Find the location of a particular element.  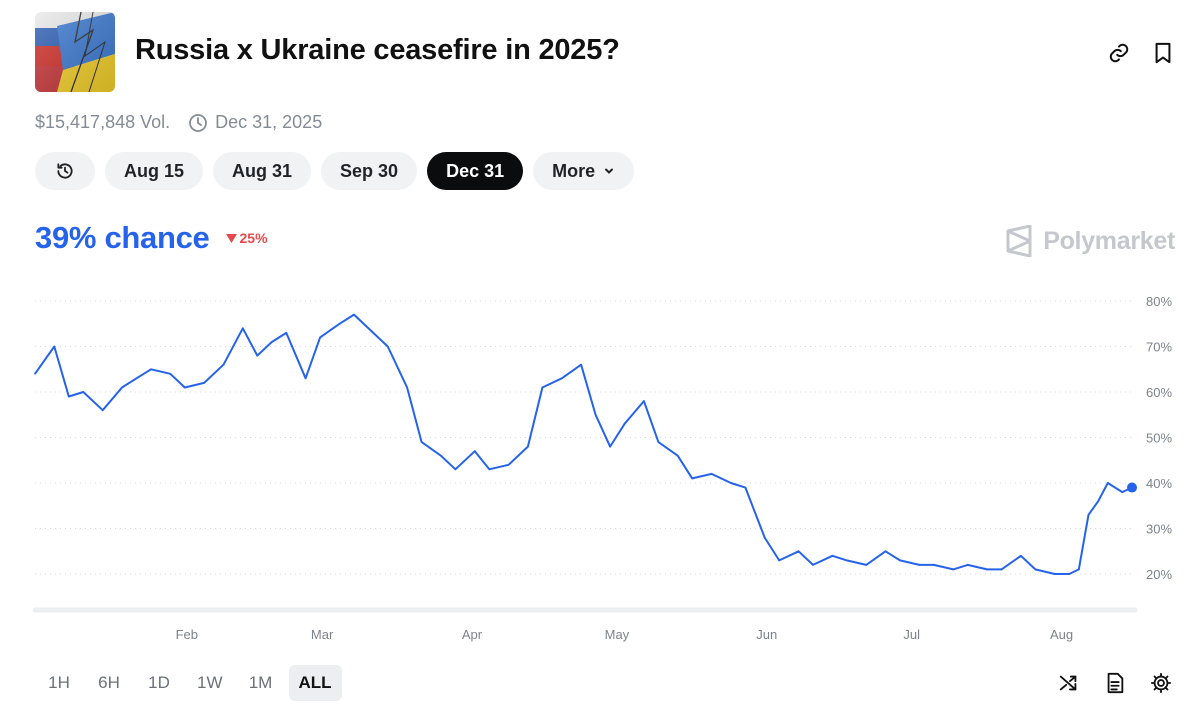

date-pill-sep-30: Sep 30 is located at coordinates (369, 171).